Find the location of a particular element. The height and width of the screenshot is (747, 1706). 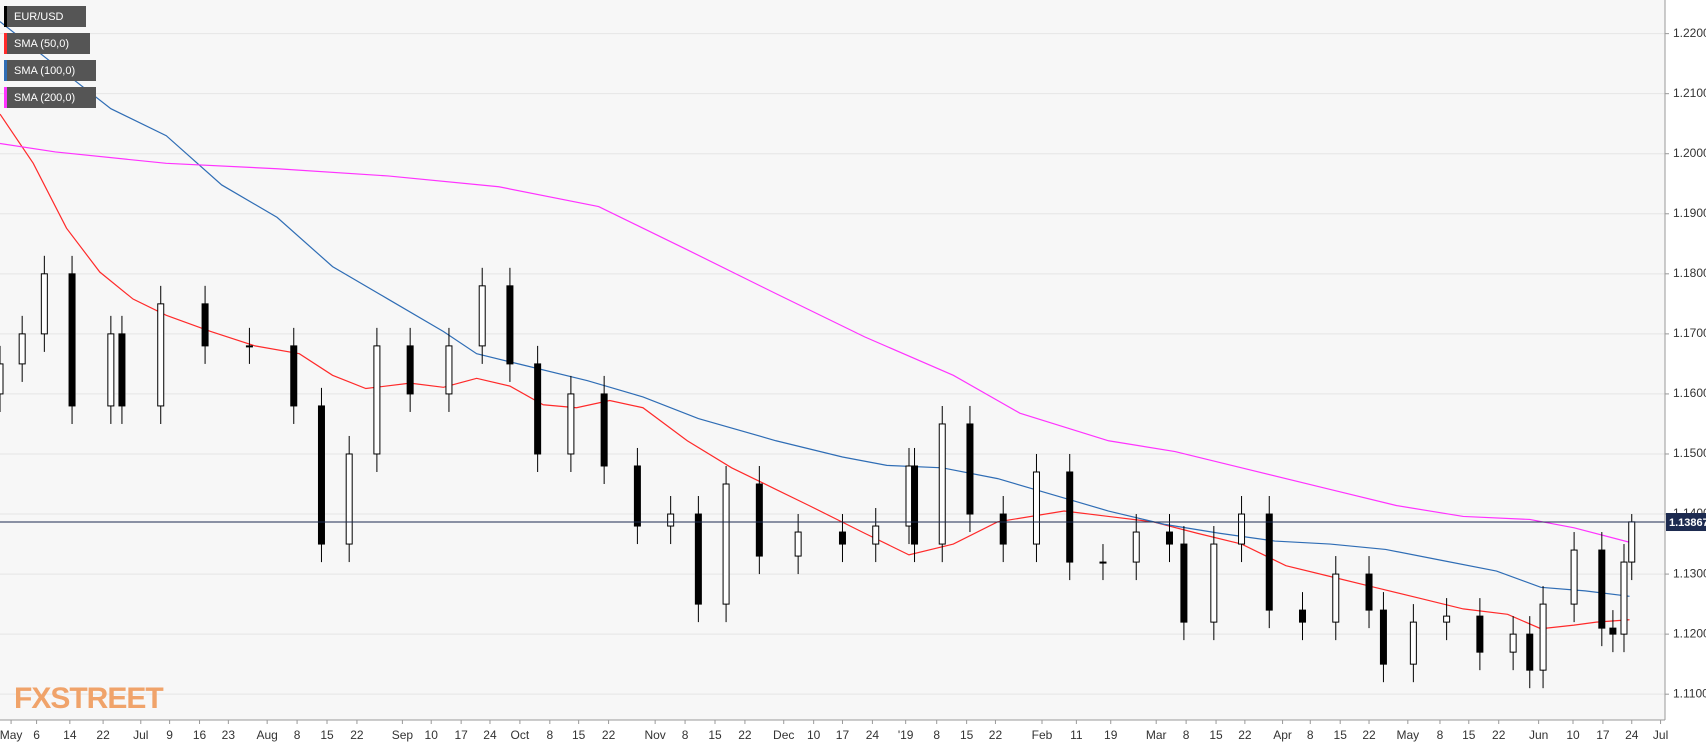

watermark: FXSTREET is located at coordinates (88, 698).